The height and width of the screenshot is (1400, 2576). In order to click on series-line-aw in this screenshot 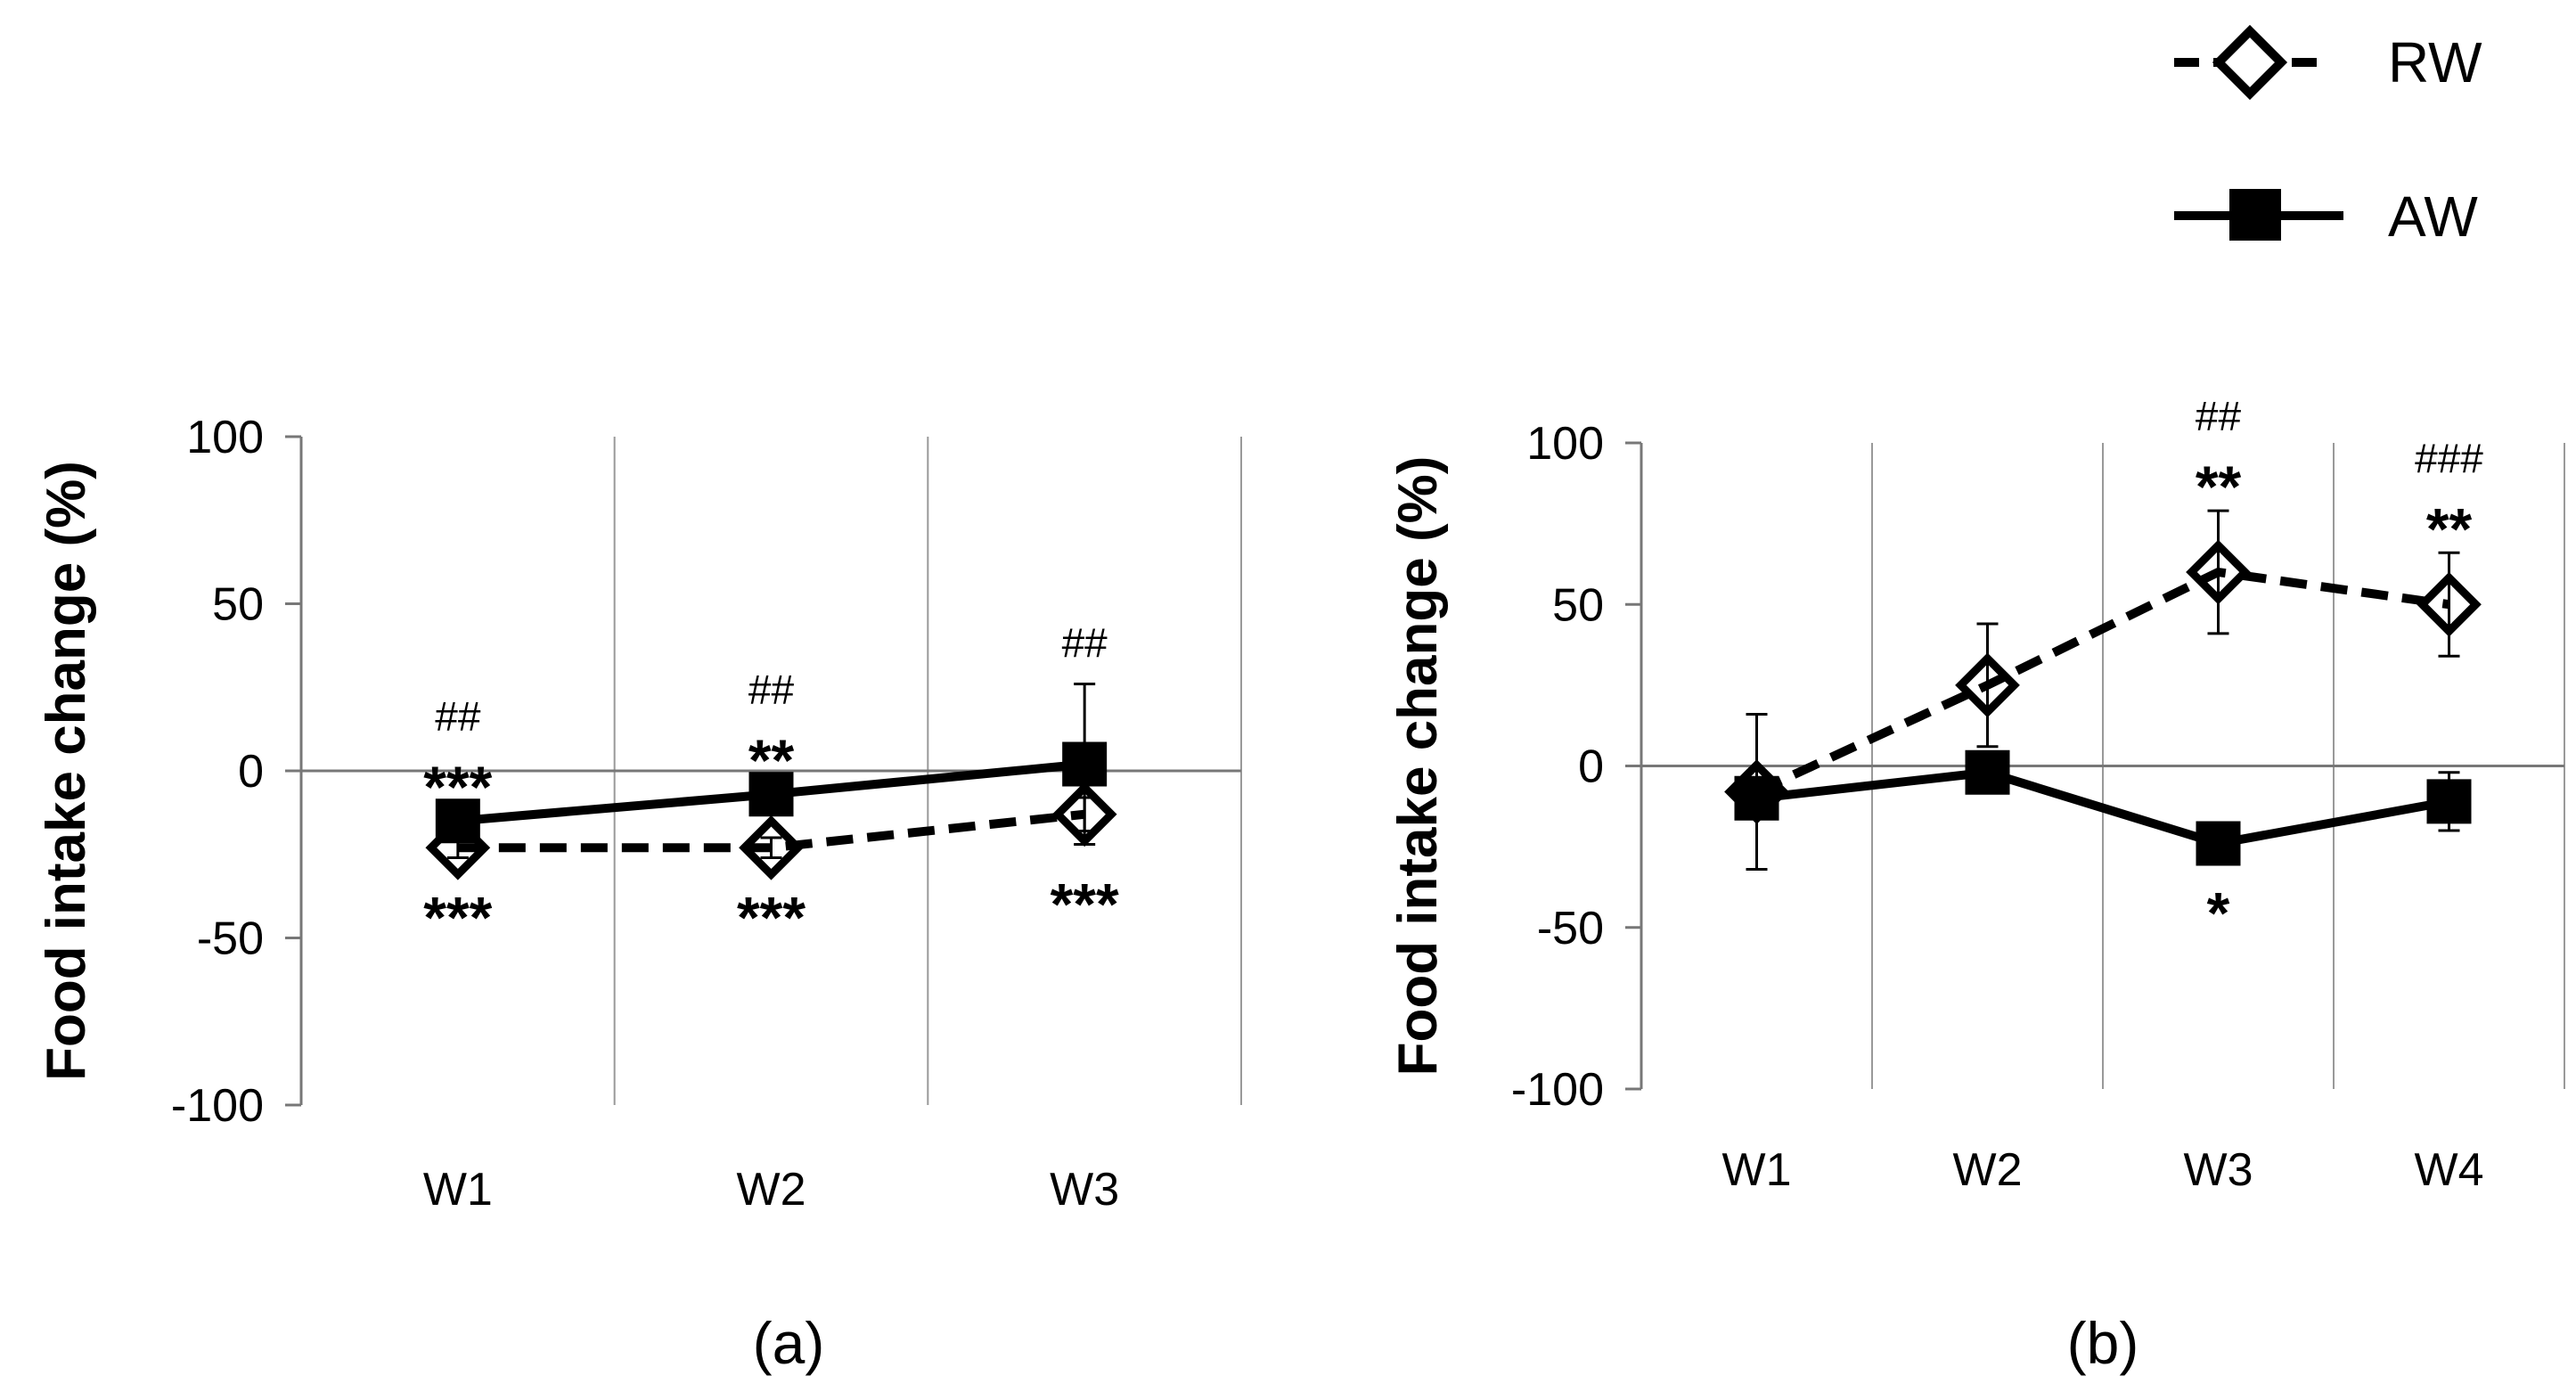, I will do `click(2102, 807)`.